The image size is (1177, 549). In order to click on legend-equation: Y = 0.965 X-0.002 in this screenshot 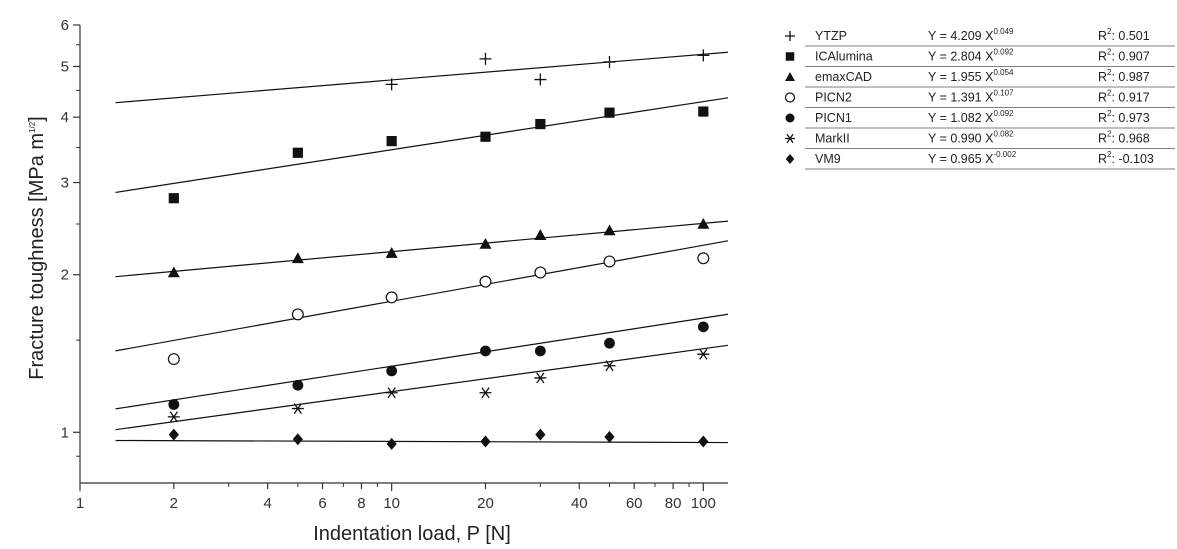, I will do `click(972, 158)`.